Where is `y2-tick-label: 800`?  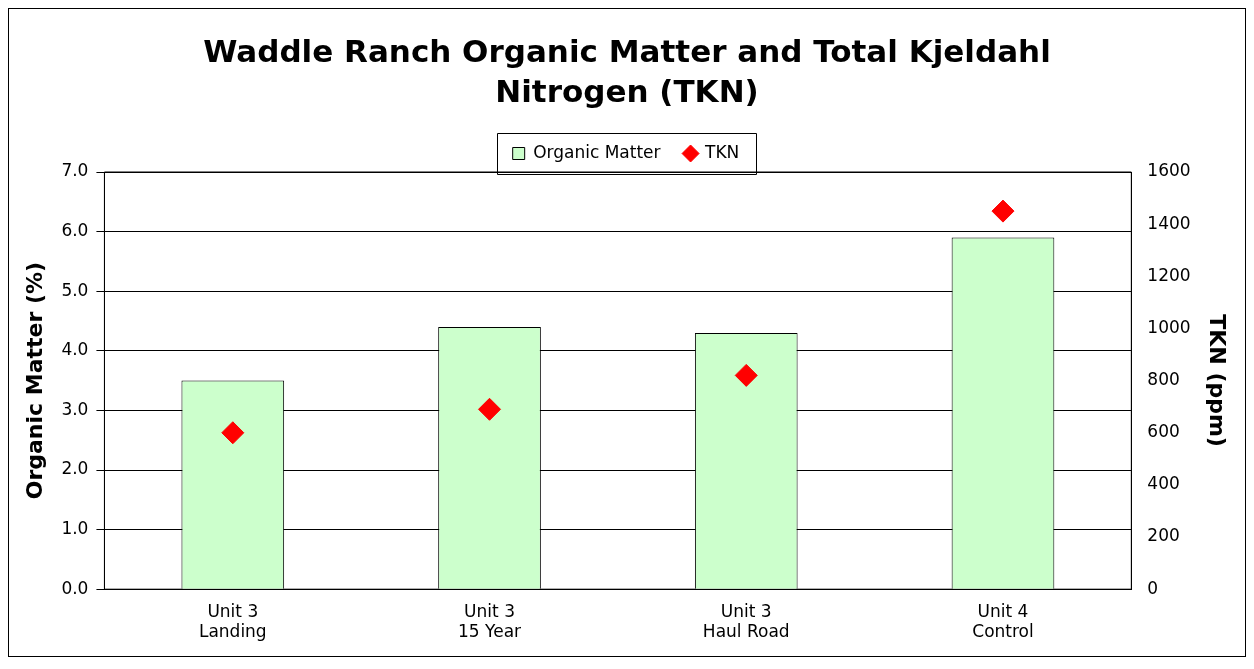
y2-tick-label: 800 is located at coordinates (1163, 379).